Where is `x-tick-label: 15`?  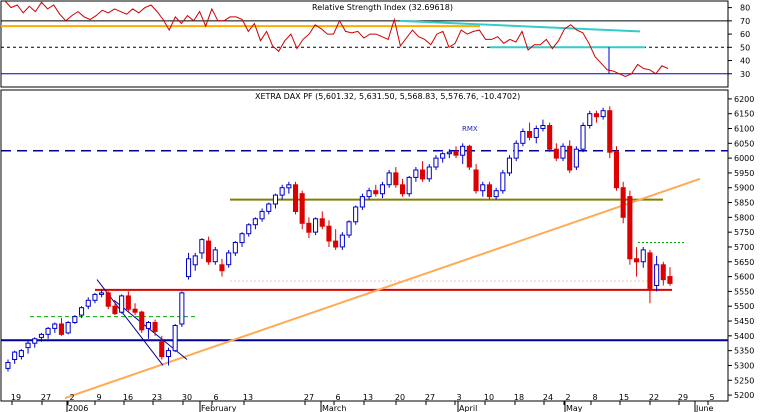
x-tick-label: 15 is located at coordinates (624, 397).